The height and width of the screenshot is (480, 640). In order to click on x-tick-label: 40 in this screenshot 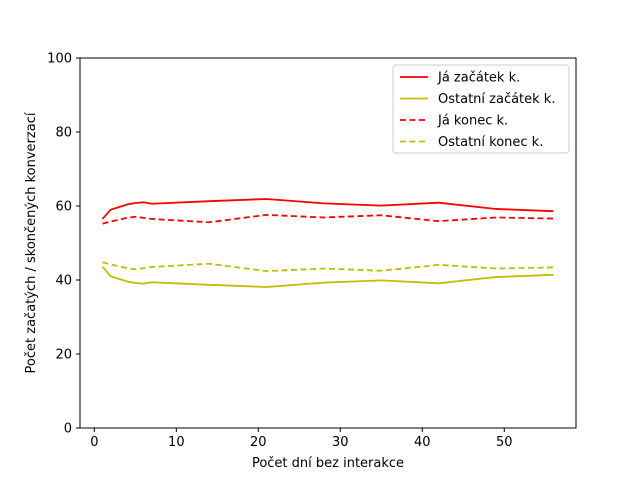, I will do `click(422, 442)`.